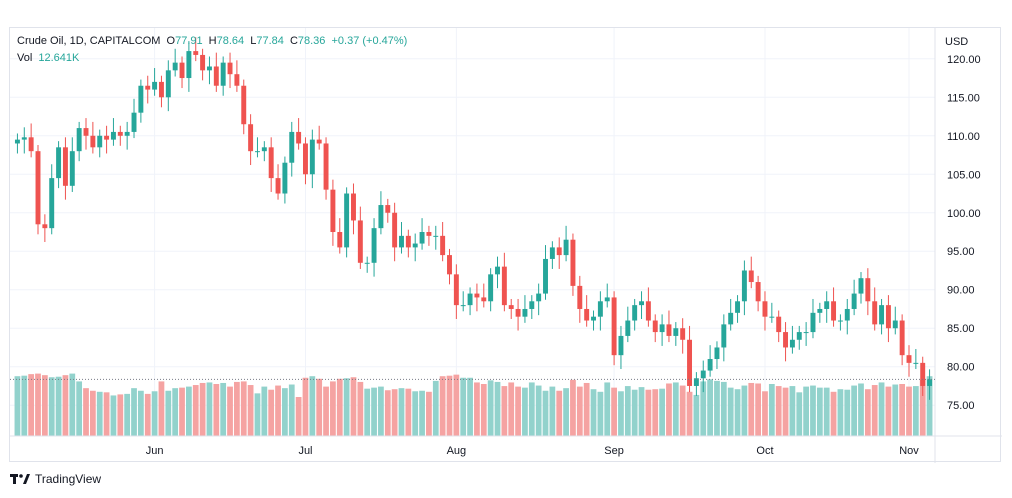  Describe the element at coordinates (68, 479) in the screenshot. I see `brand-name: TradingView` at that location.